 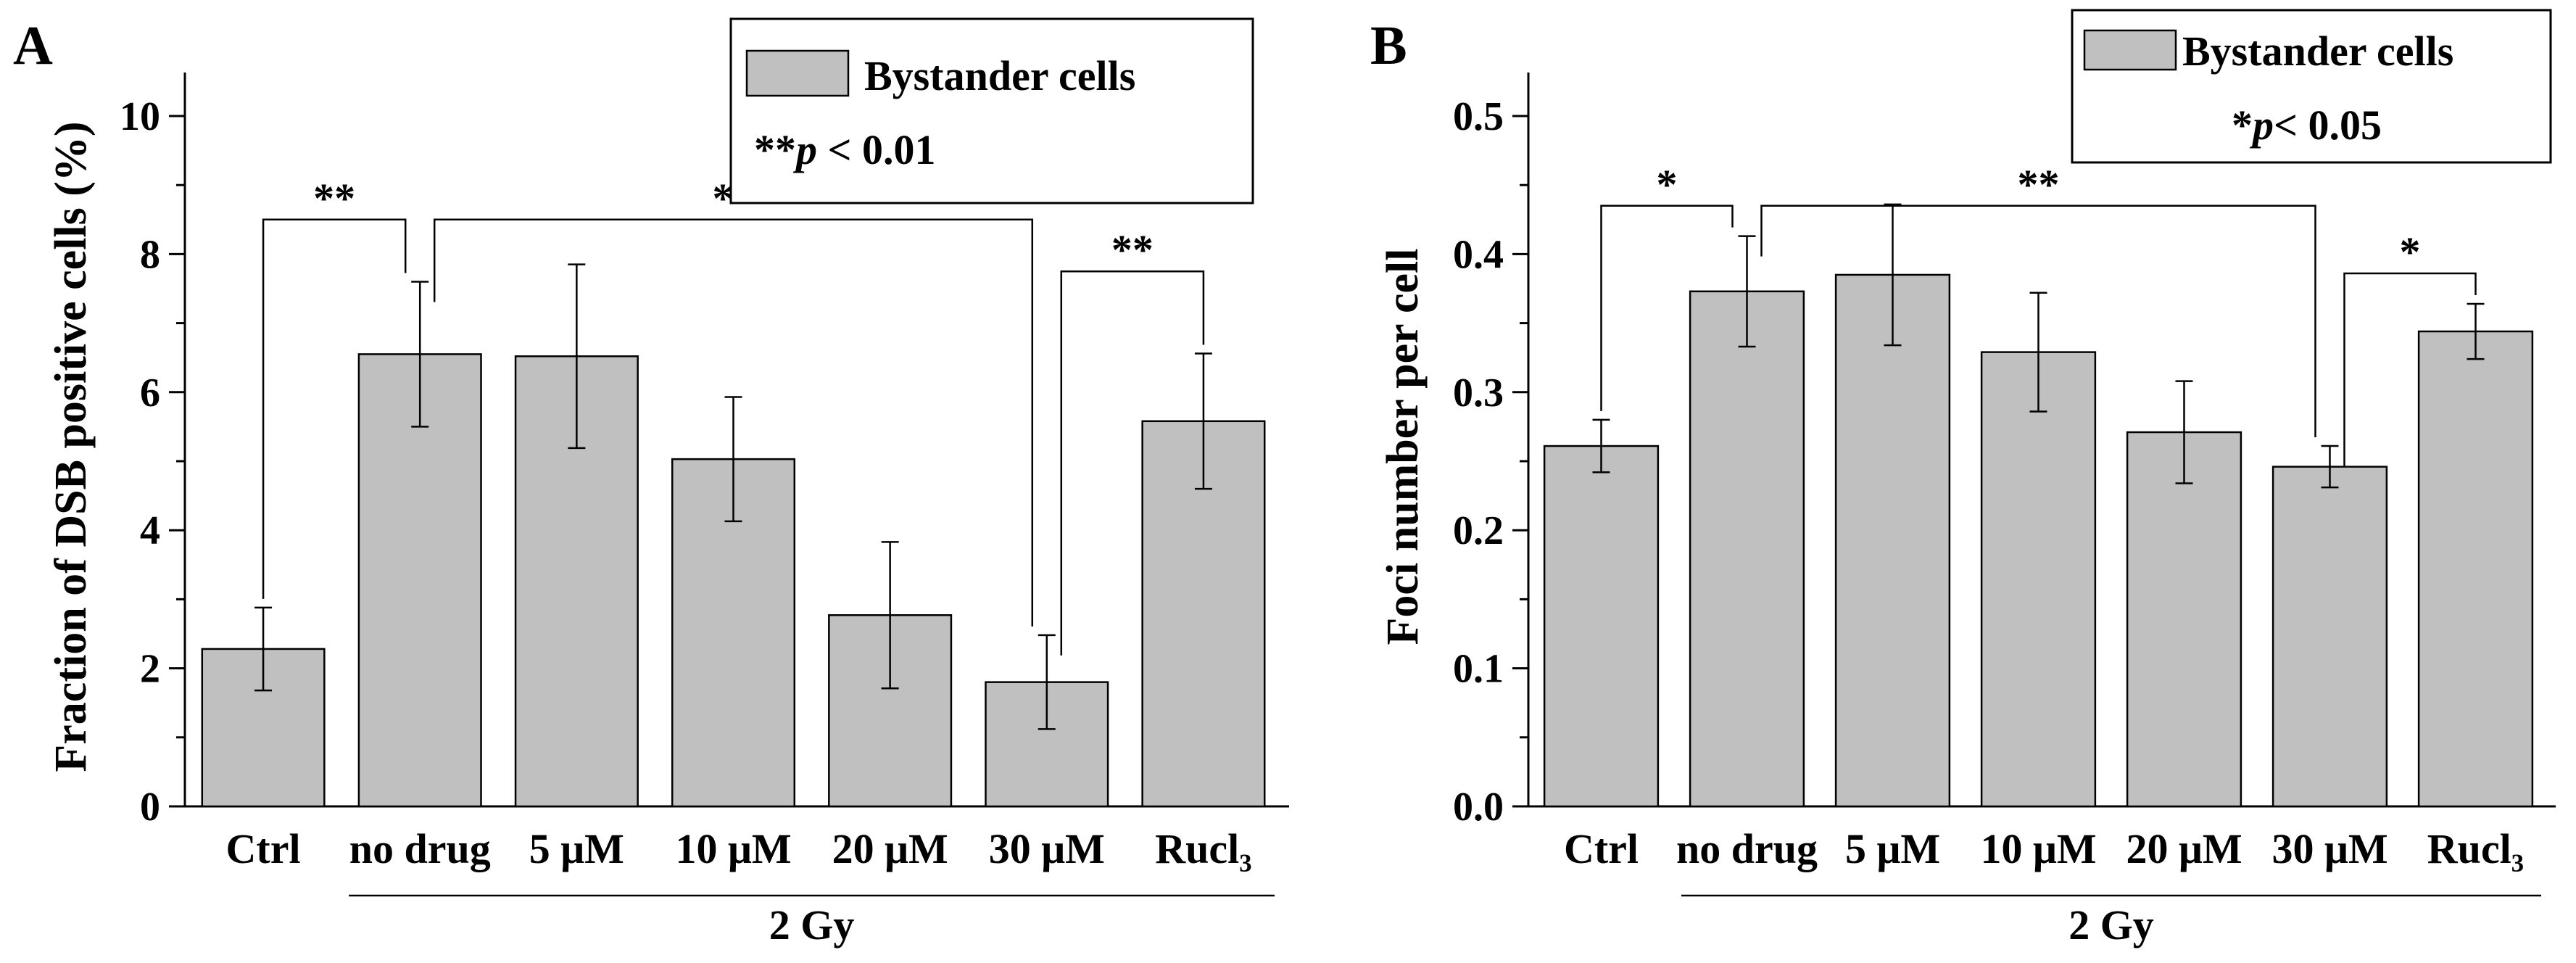 What do you see at coordinates (2475, 849) in the screenshot?
I see `panel-b-category-label: Rucl₃` at bounding box center [2475, 849].